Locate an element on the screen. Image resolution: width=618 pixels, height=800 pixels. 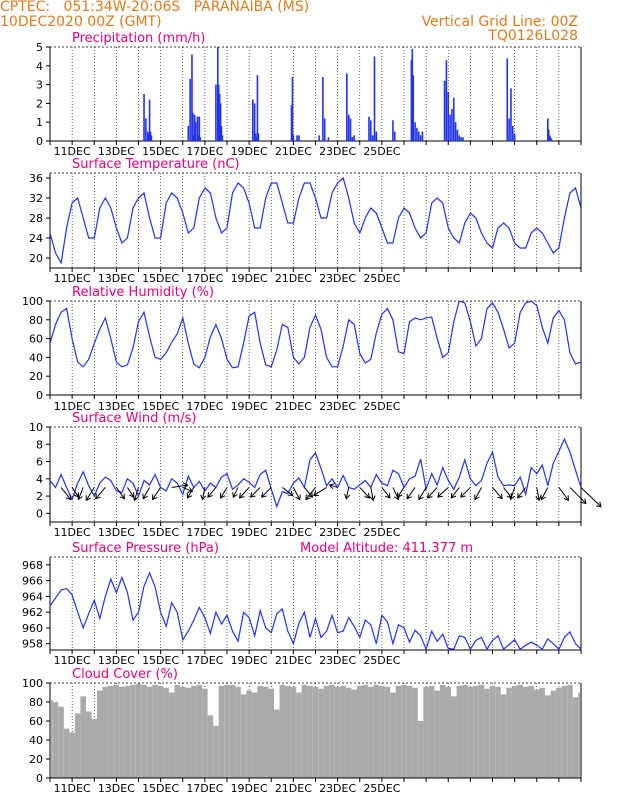
panel-title: Precipitation (mm/h) is located at coordinates (138, 38).